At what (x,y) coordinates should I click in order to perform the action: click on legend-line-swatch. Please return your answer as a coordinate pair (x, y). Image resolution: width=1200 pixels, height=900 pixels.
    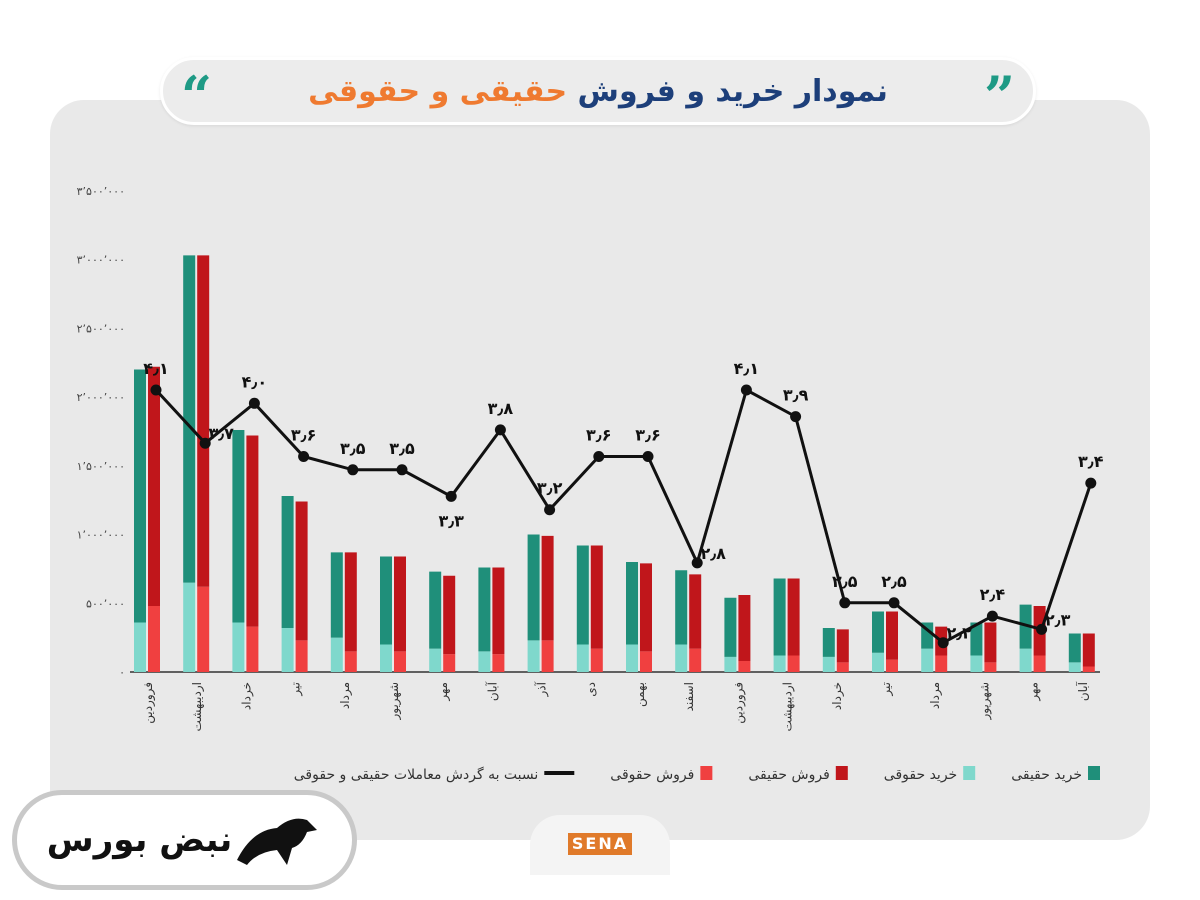
    Looking at the image, I should click on (559, 773).